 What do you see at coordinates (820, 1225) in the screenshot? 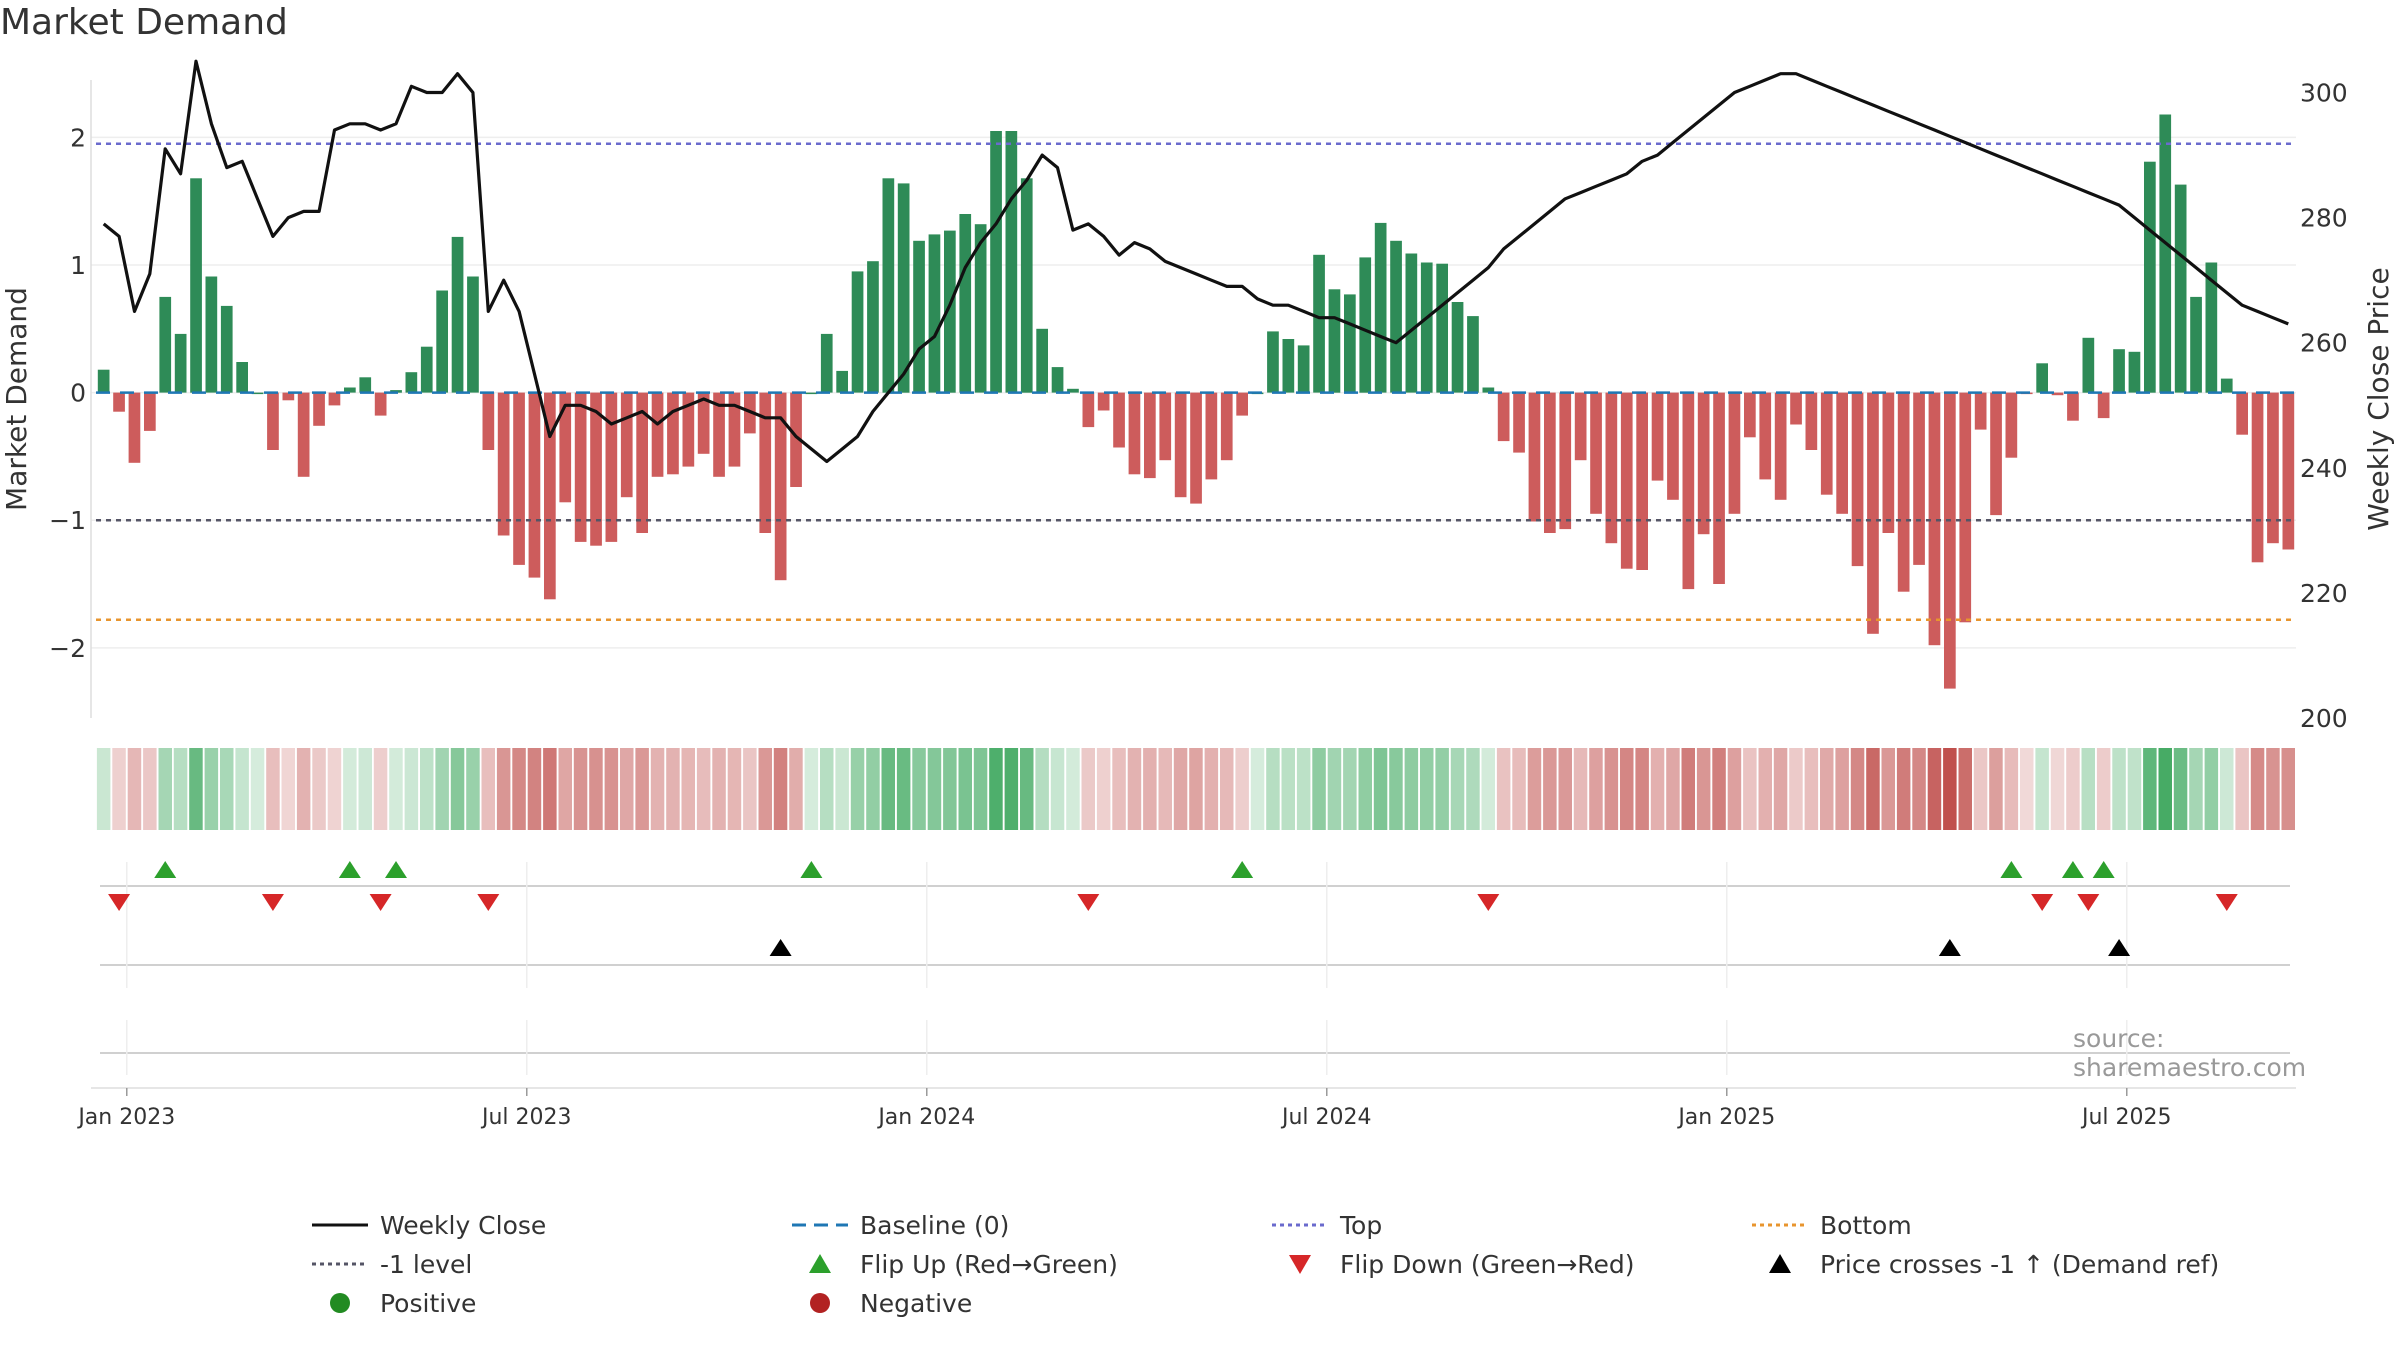
I see `legend-dashed-line-icon` at bounding box center [820, 1225].